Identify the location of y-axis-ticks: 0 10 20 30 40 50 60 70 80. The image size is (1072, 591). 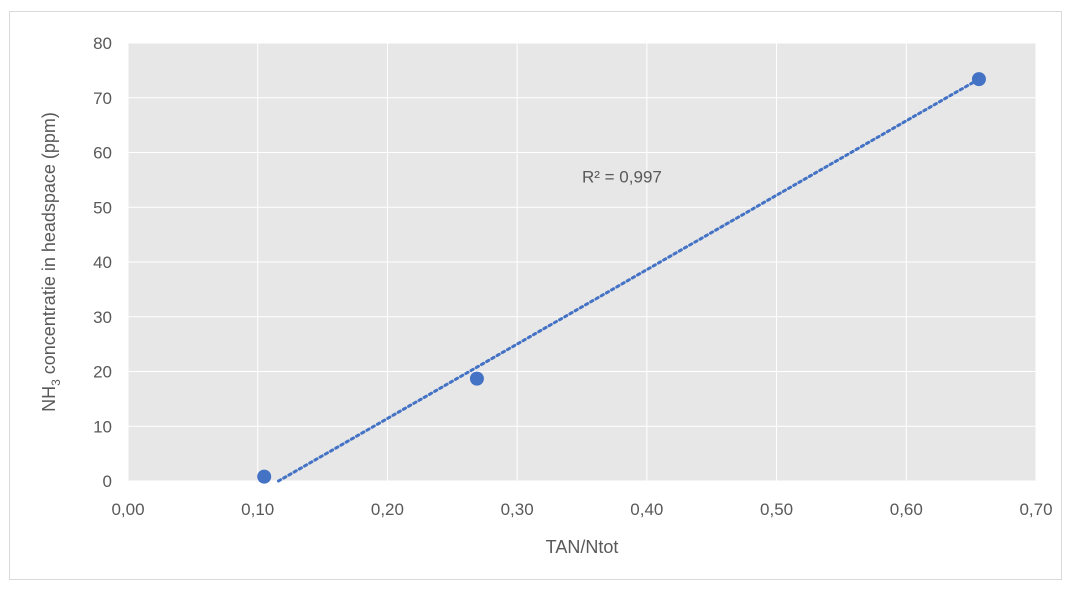
(102, 262).